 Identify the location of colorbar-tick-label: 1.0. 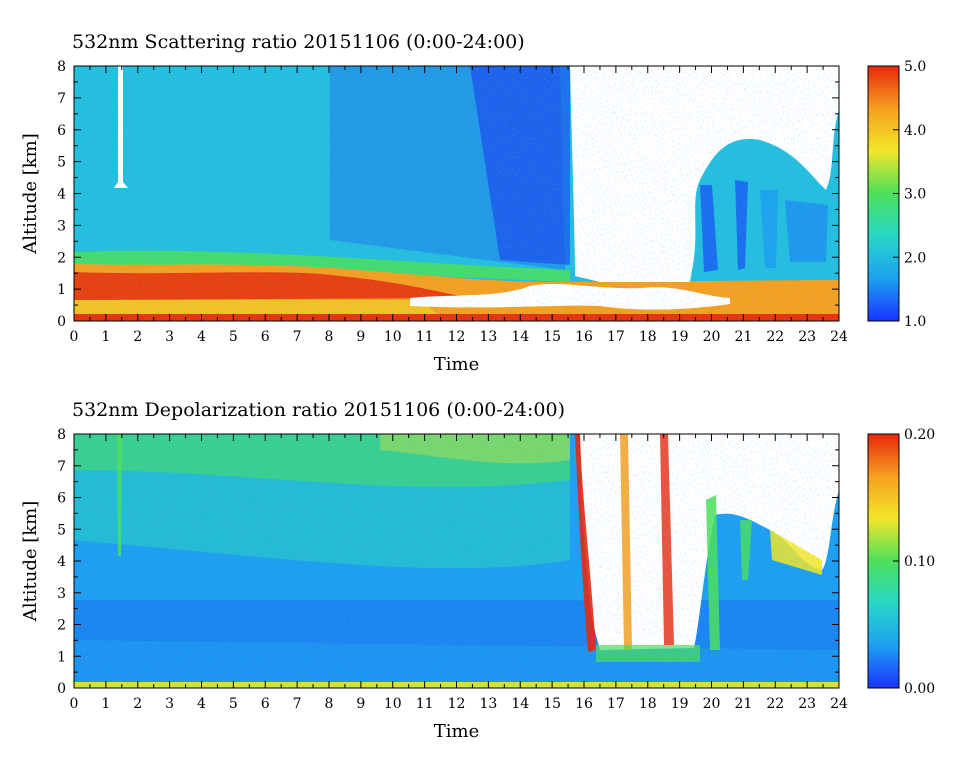
(915, 322).